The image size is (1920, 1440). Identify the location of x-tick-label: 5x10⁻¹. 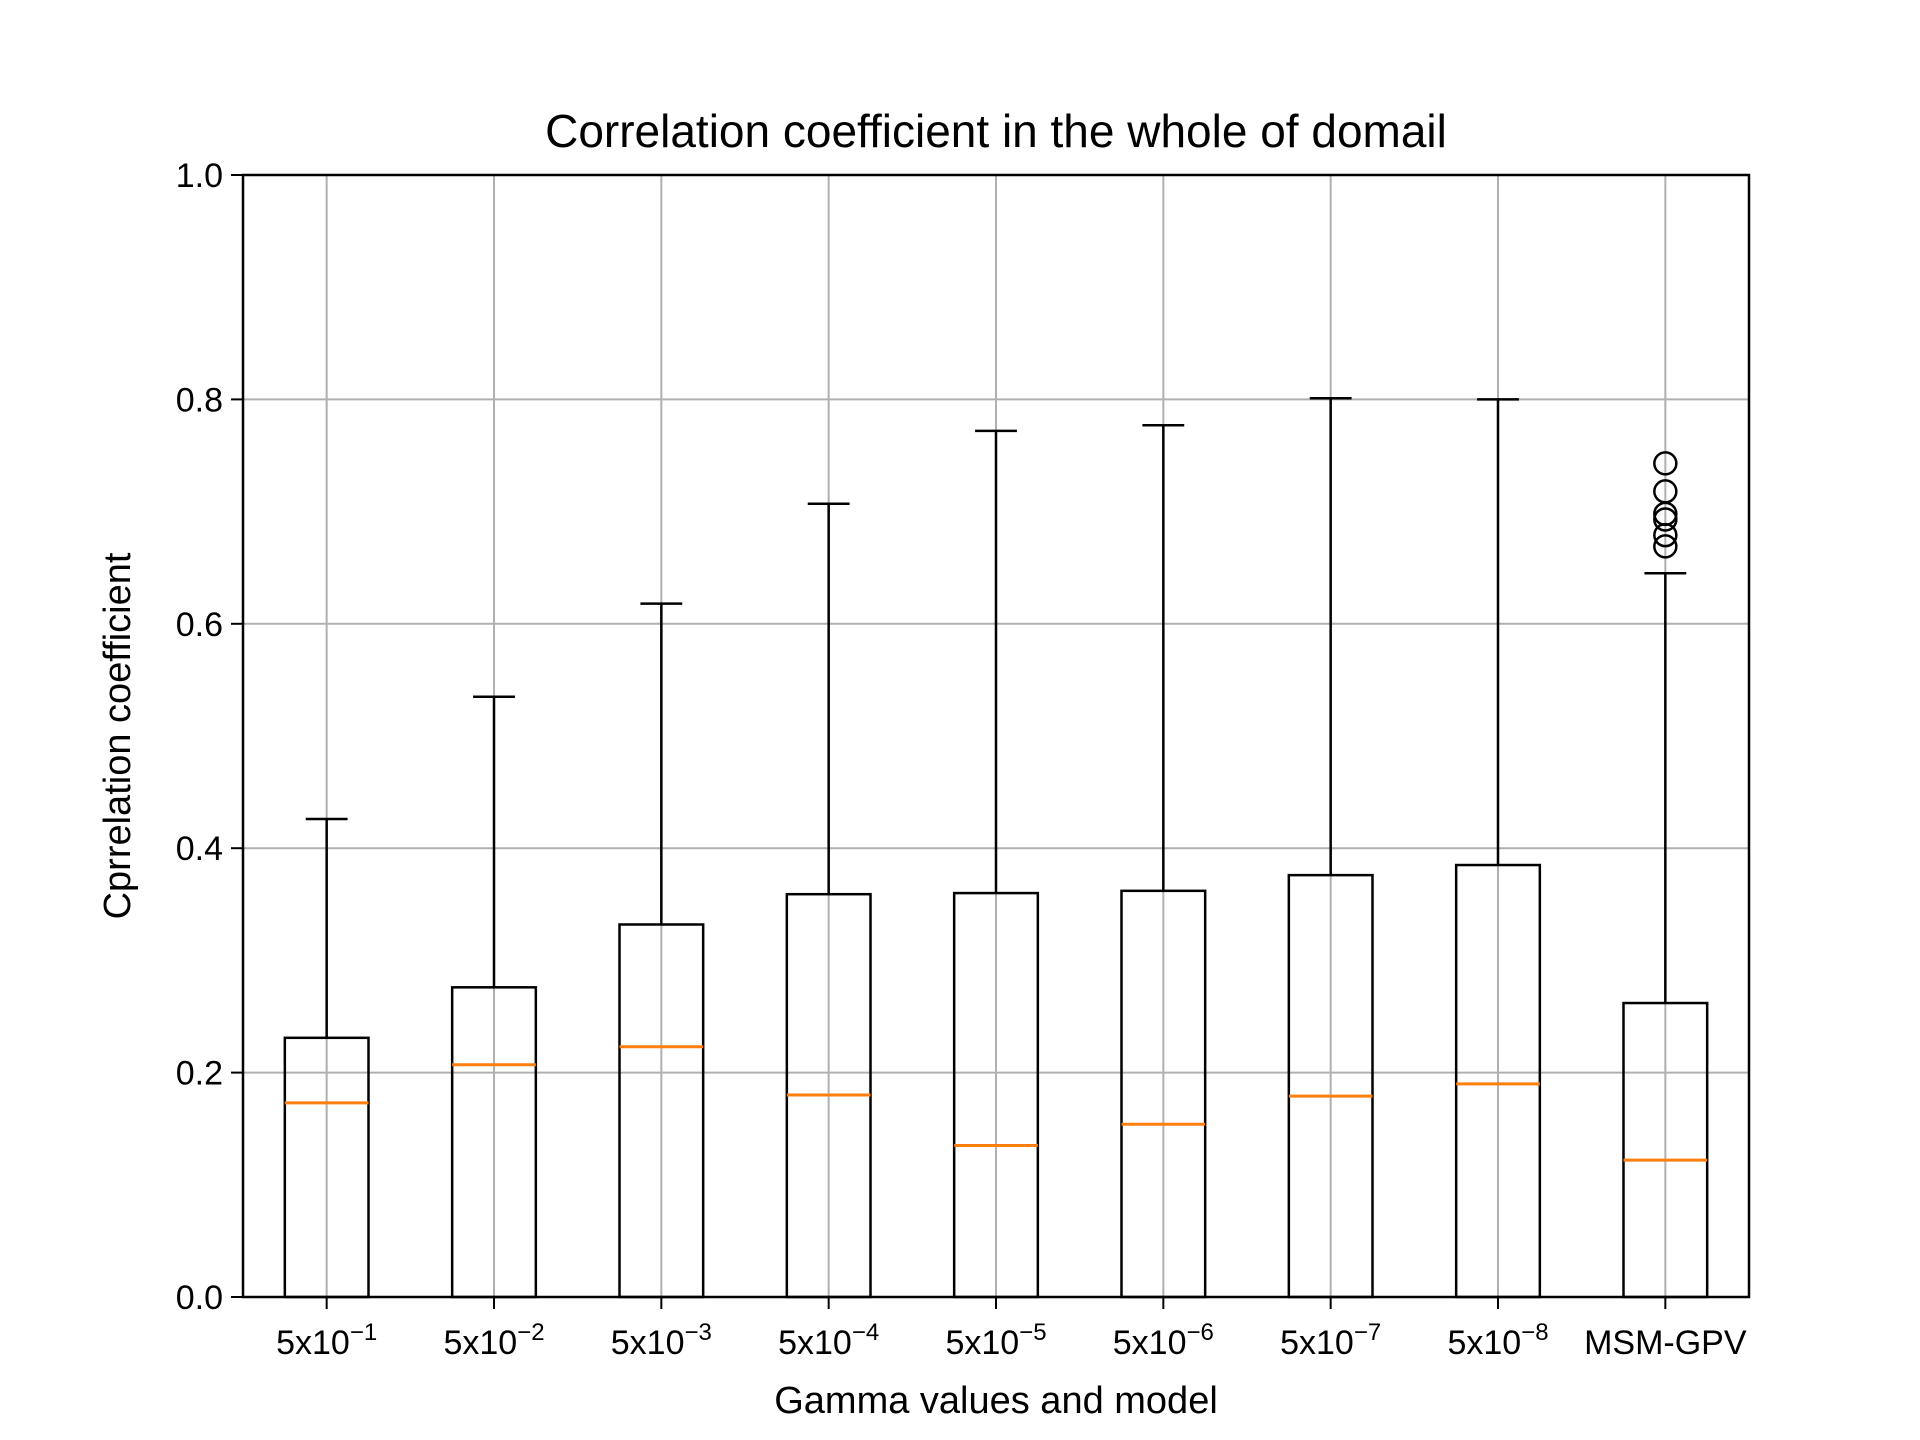
(326, 1340).